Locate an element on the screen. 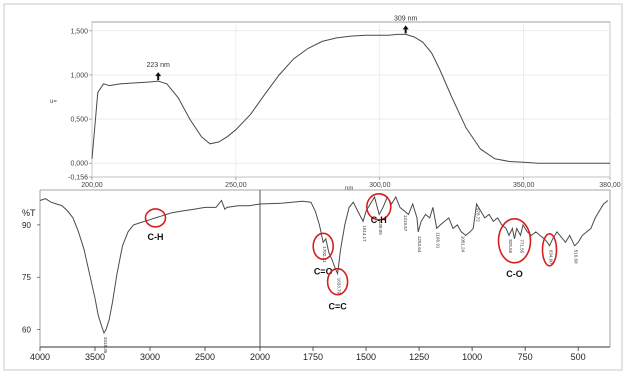  uv-peak-label: 223 nm is located at coordinates (159, 65).